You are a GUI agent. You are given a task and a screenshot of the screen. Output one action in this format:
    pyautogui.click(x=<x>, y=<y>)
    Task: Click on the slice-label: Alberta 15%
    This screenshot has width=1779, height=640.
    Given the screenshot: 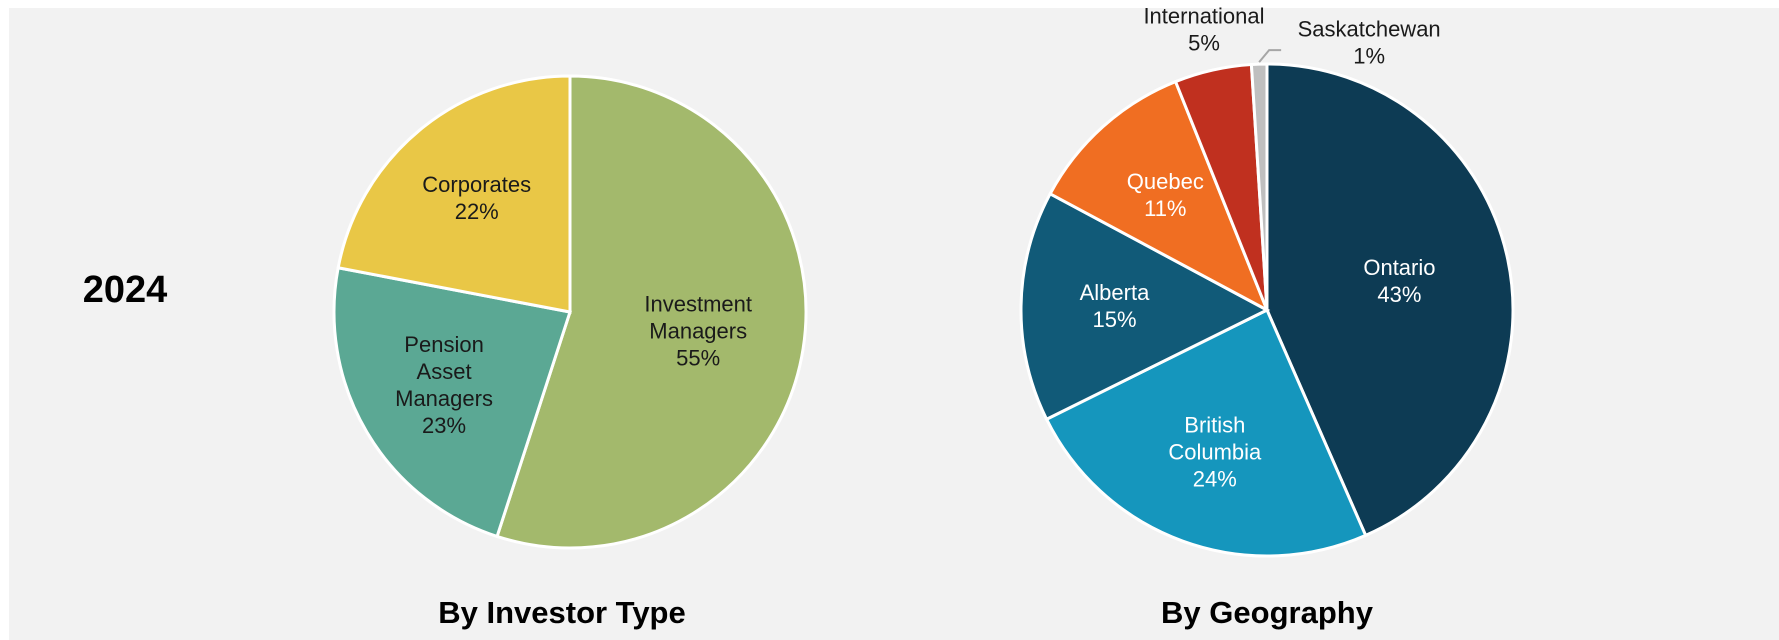 What is the action you would take?
    pyautogui.click(x=1115, y=306)
    